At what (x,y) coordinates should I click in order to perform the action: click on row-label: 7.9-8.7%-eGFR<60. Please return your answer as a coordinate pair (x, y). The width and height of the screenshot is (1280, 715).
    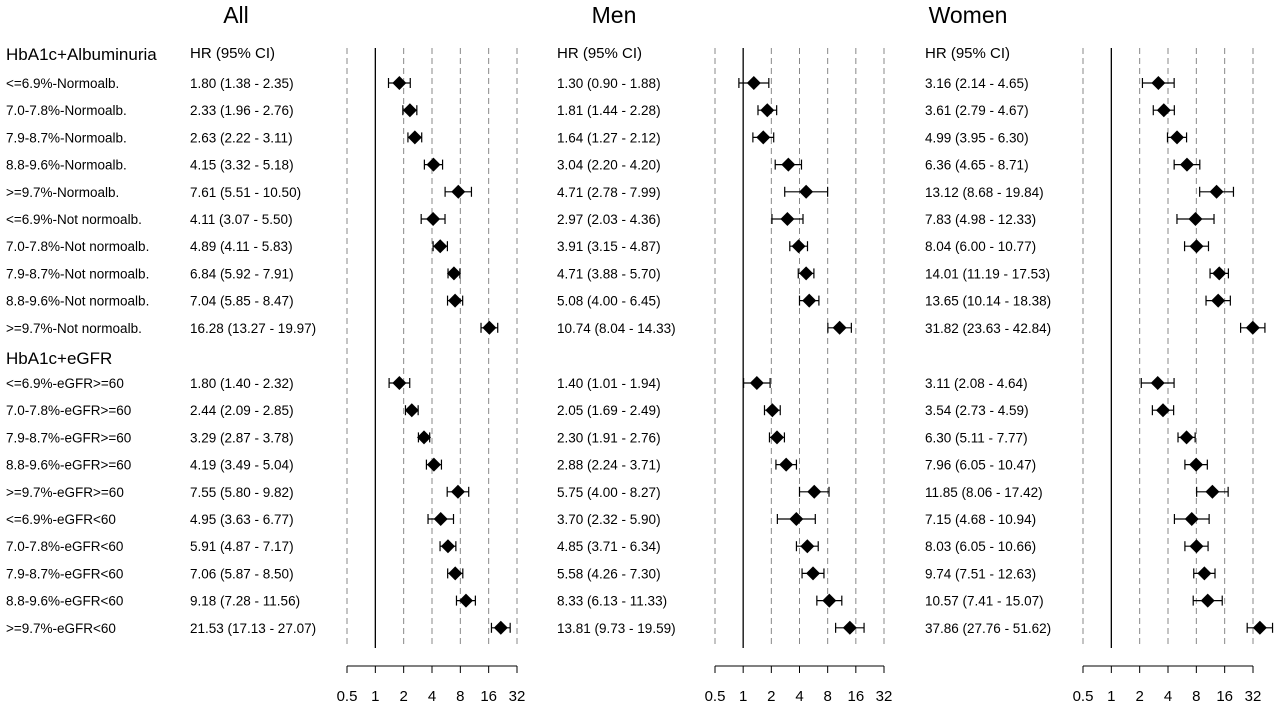
    Looking at the image, I should click on (64, 573).